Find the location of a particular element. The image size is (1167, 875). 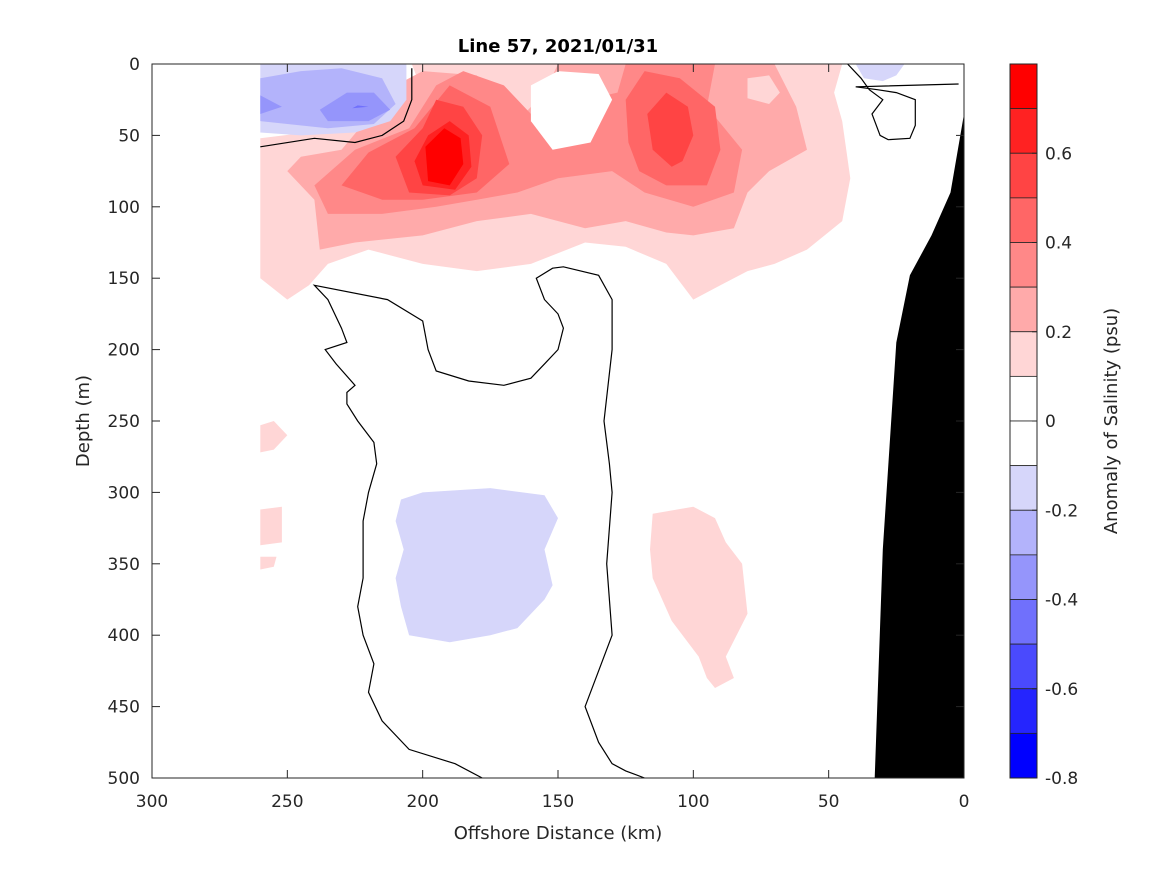

positive-anomaly-edge-1-region is located at coordinates (274, 437).